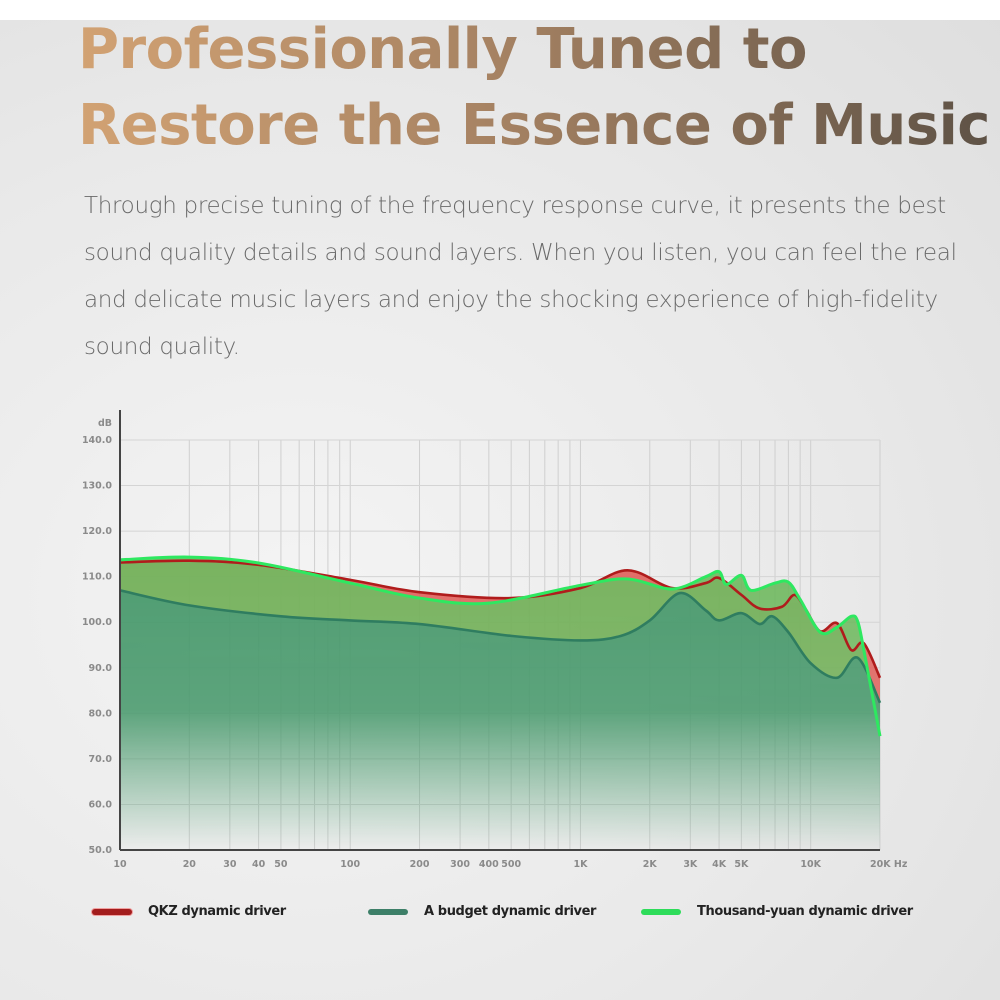  What do you see at coordinates (101, 759) in the screenshot?
I see `y-tick-label: 70.0` at bounding box center [101, 759].